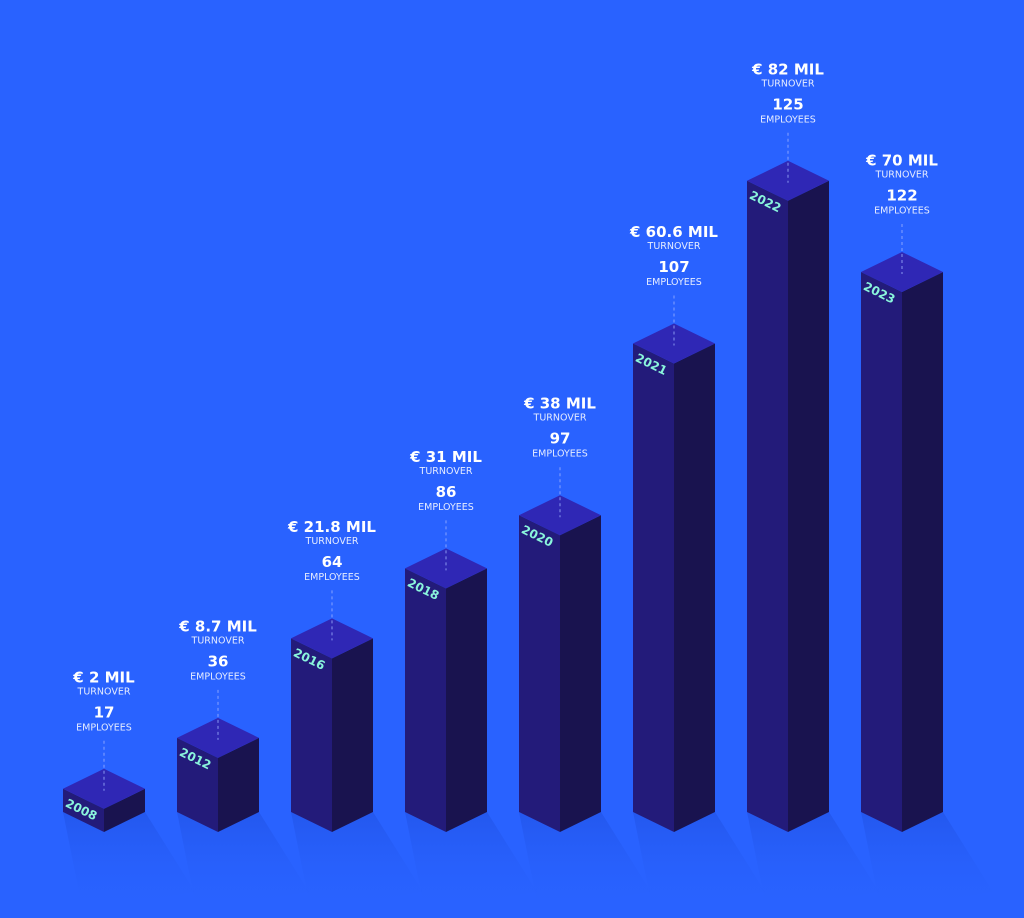  What do you see at coordinates (217, 626) in the screenshot?
I see `turnover-value: € 8.7 MIL` at bounding box center [217, 626].